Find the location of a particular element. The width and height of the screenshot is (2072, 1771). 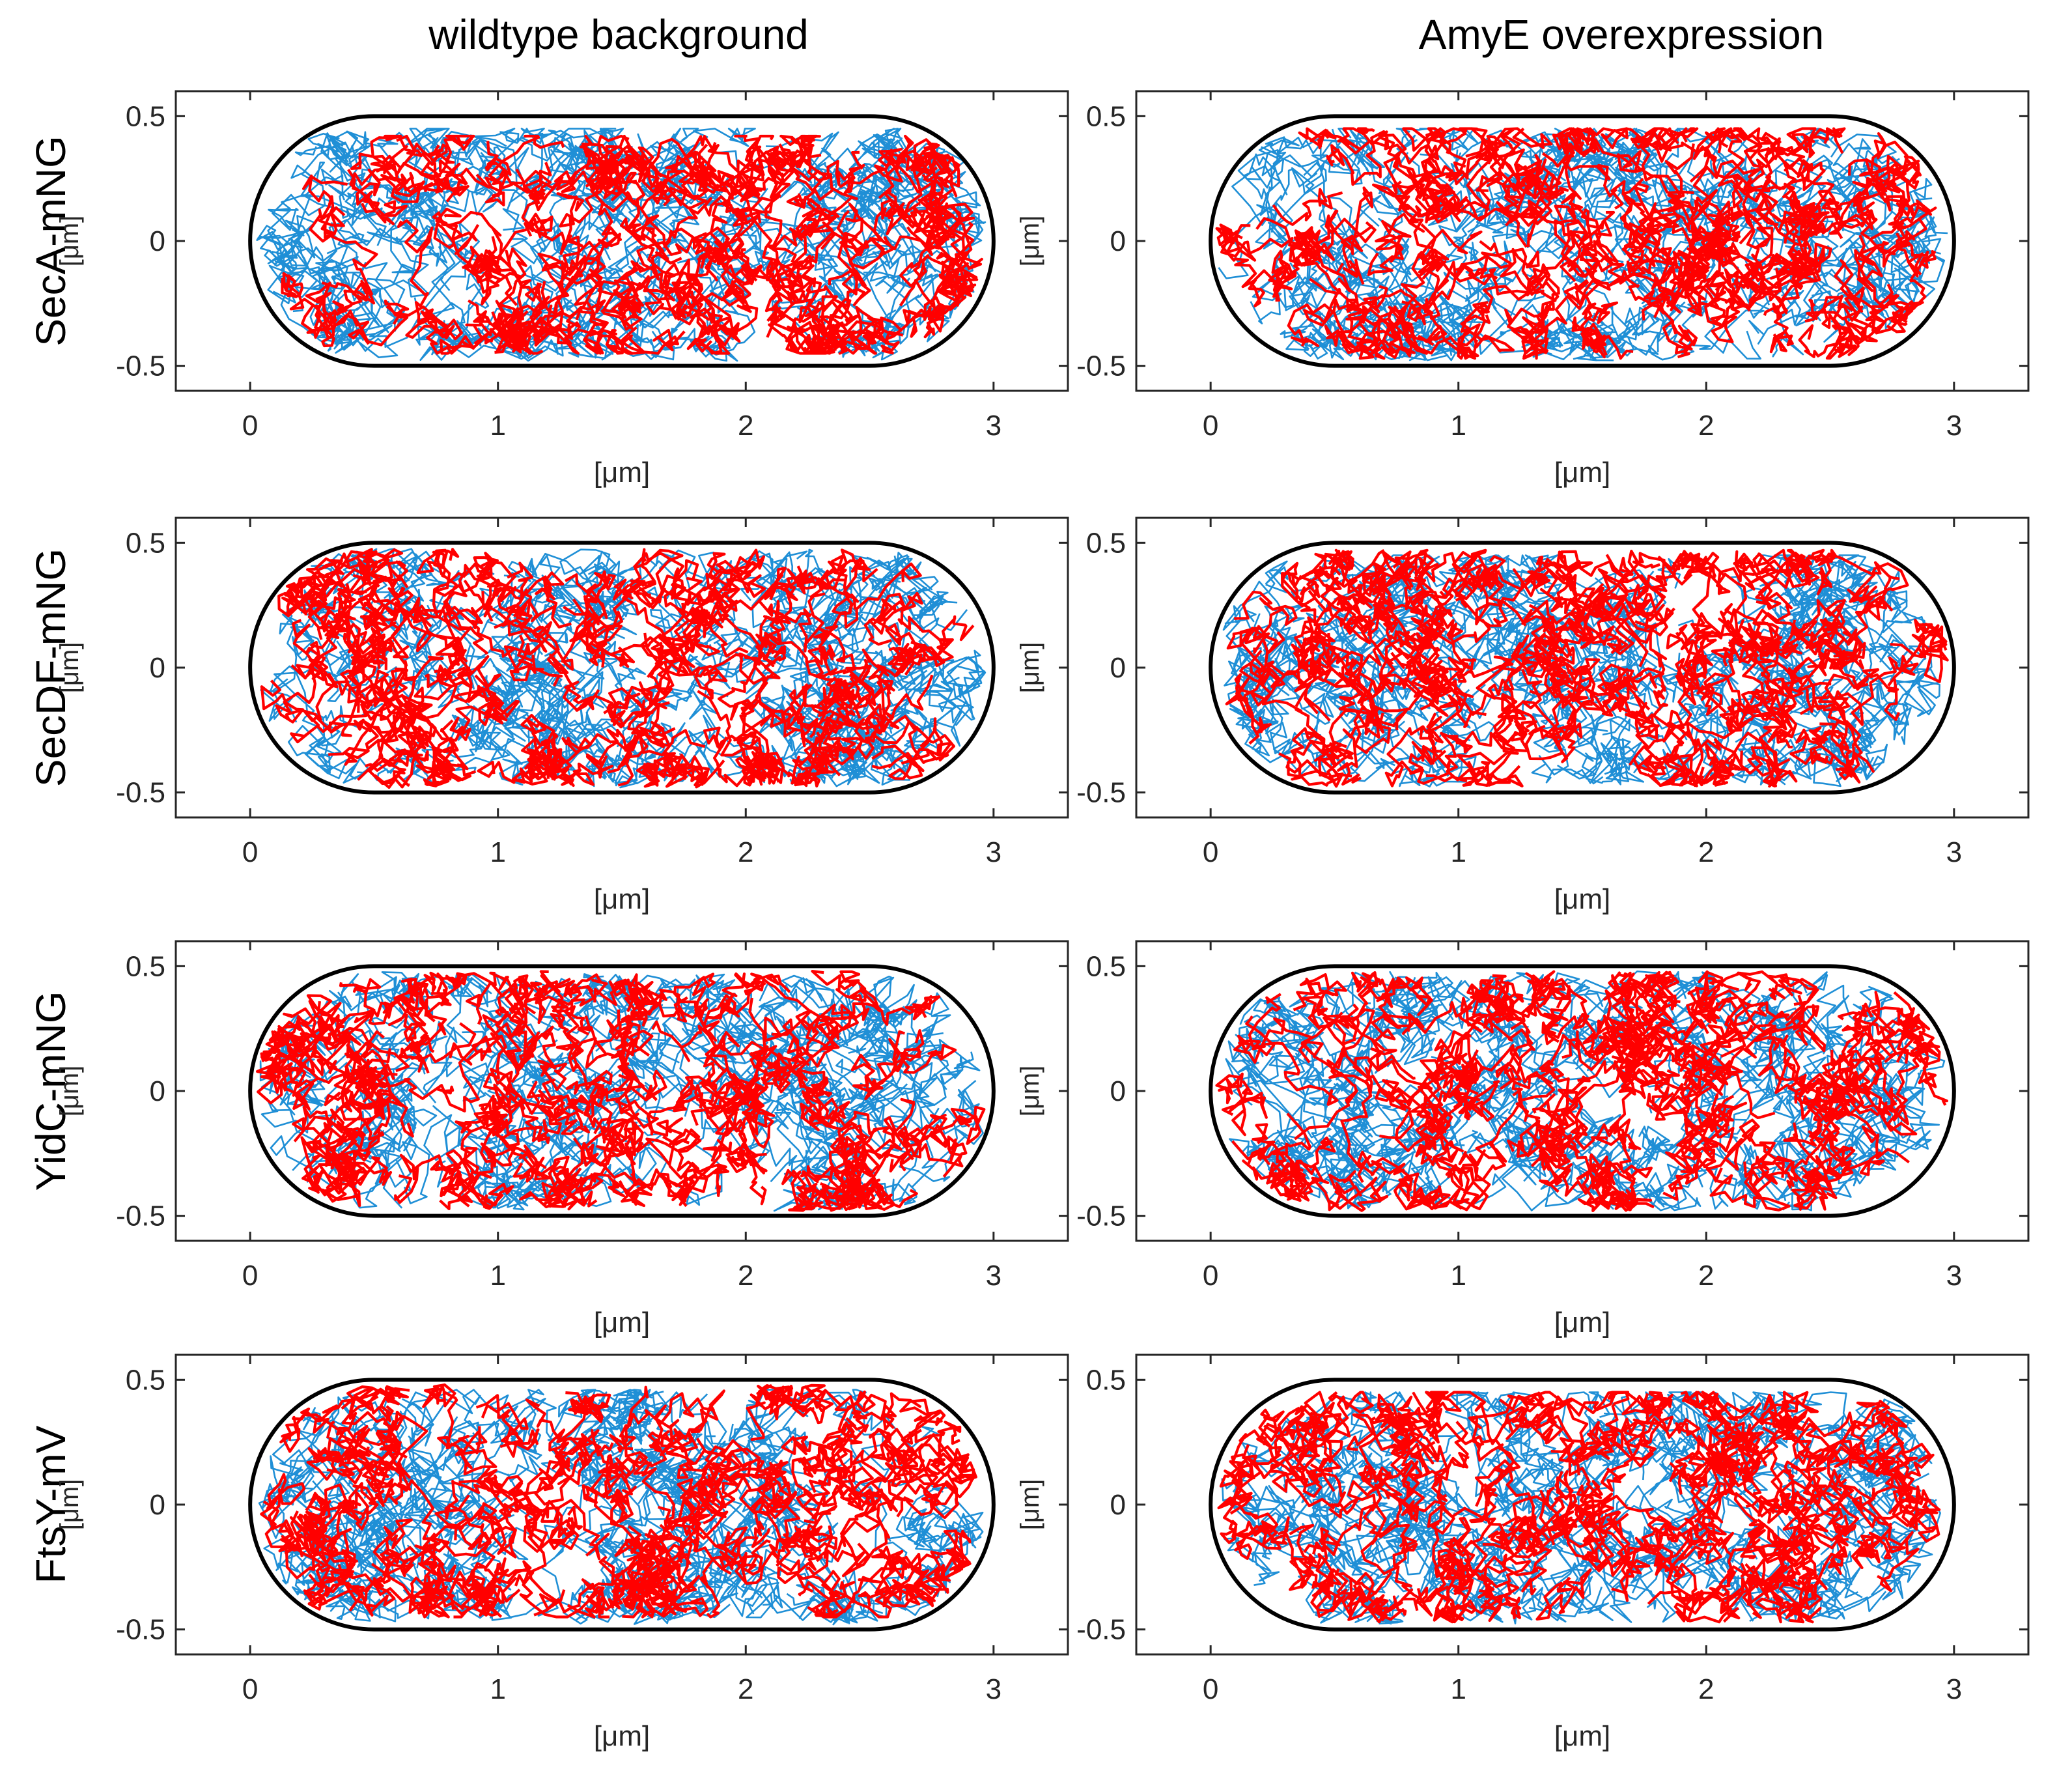

panel-5: 0 1 2 3 0.5 0 -0.5 [μm] [μm] is located at coordinates (562, 1139).